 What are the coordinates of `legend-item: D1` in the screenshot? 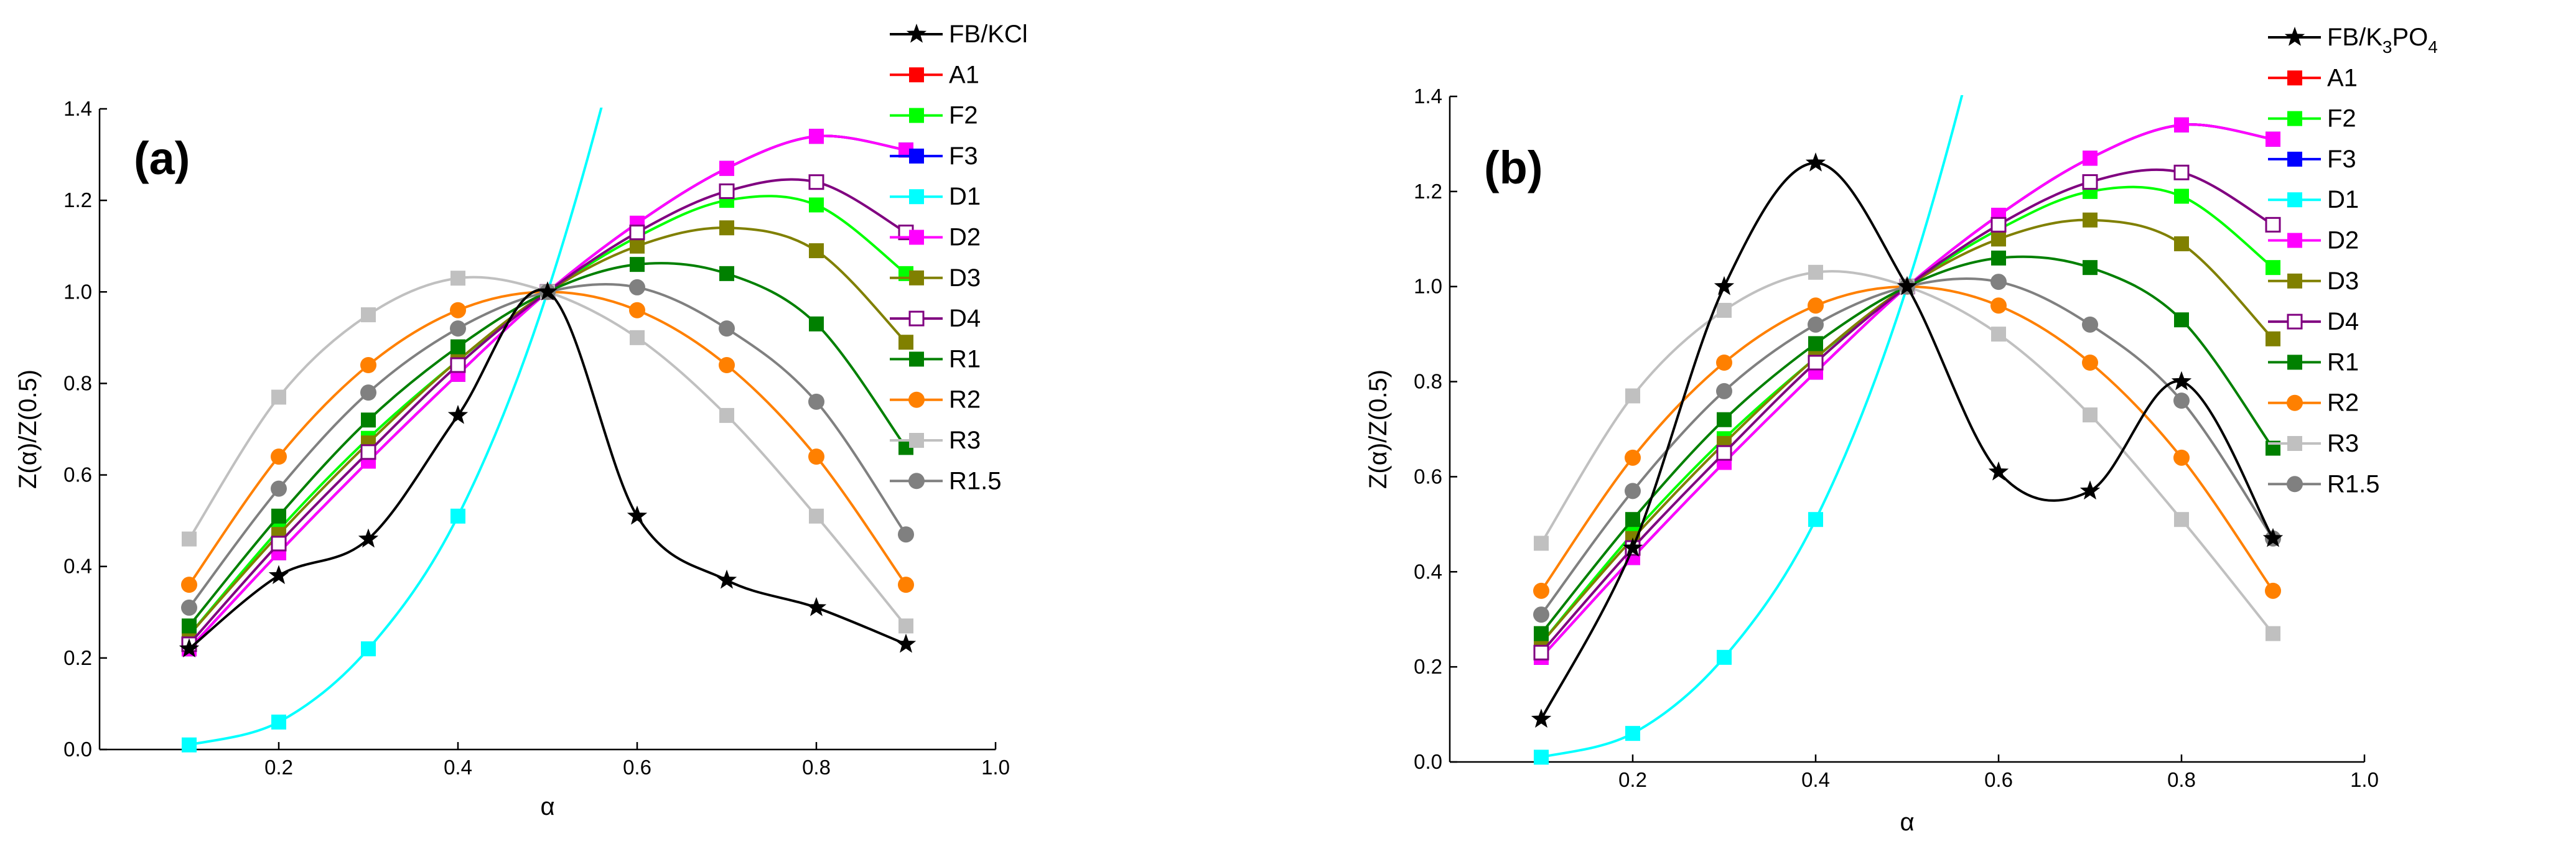 It's located at (935, 196).